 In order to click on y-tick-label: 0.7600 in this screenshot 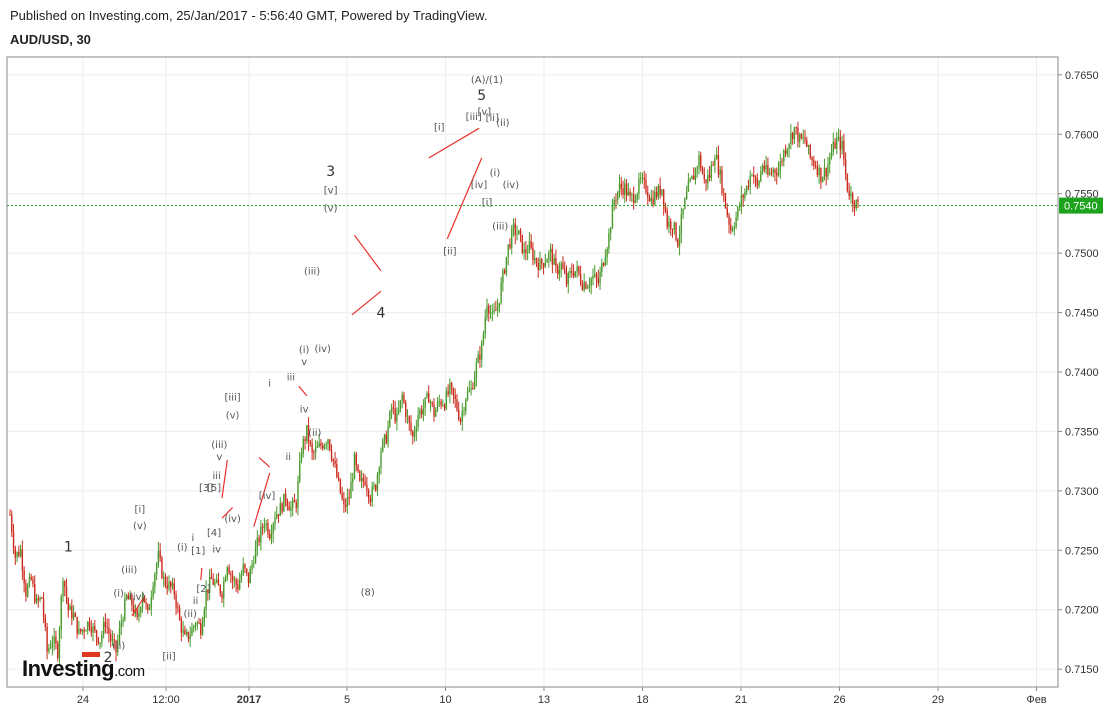, I will do `click(1082, 135)`.